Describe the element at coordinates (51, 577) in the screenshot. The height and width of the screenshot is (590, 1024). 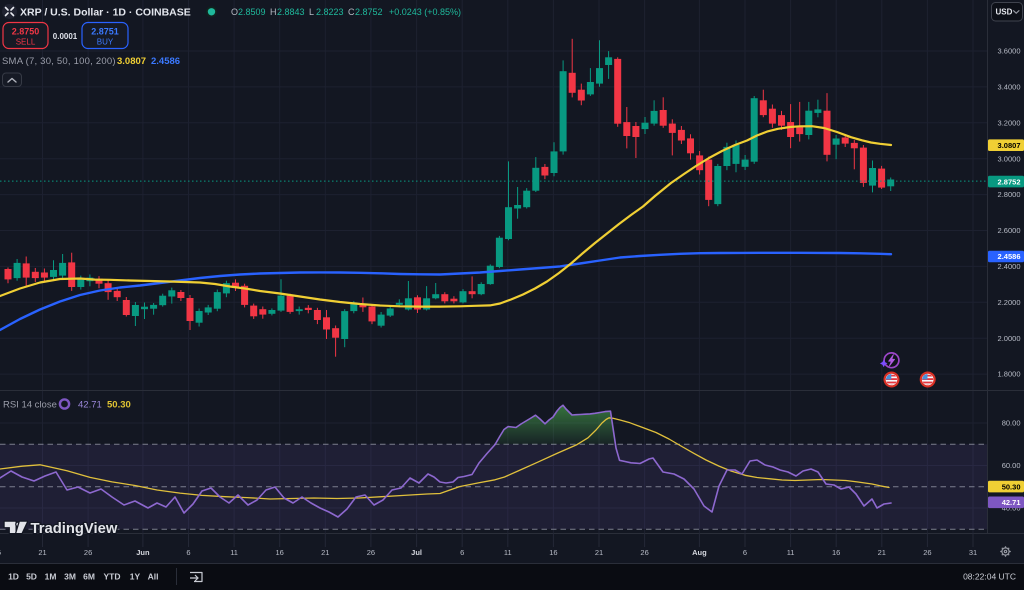
I see `svg-text: 1M` at that location.